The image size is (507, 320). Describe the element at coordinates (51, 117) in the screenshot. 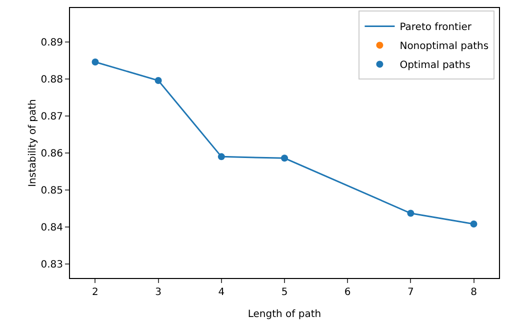

I see `y-tick-label: 0.87` at that location.